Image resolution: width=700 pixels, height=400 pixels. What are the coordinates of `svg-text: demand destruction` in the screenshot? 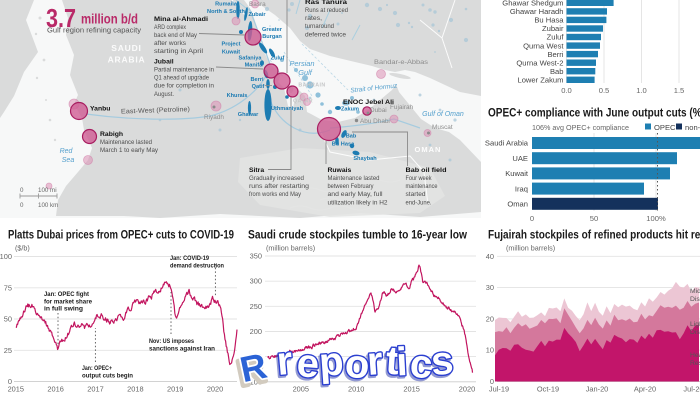 It's located at (197, 265).